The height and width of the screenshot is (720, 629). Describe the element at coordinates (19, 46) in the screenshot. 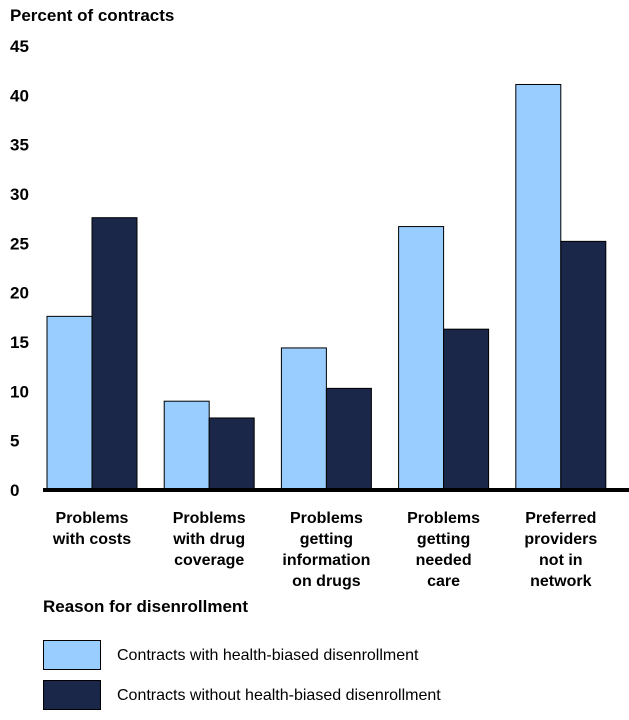

I see `y-tick-label: 45` at that location.